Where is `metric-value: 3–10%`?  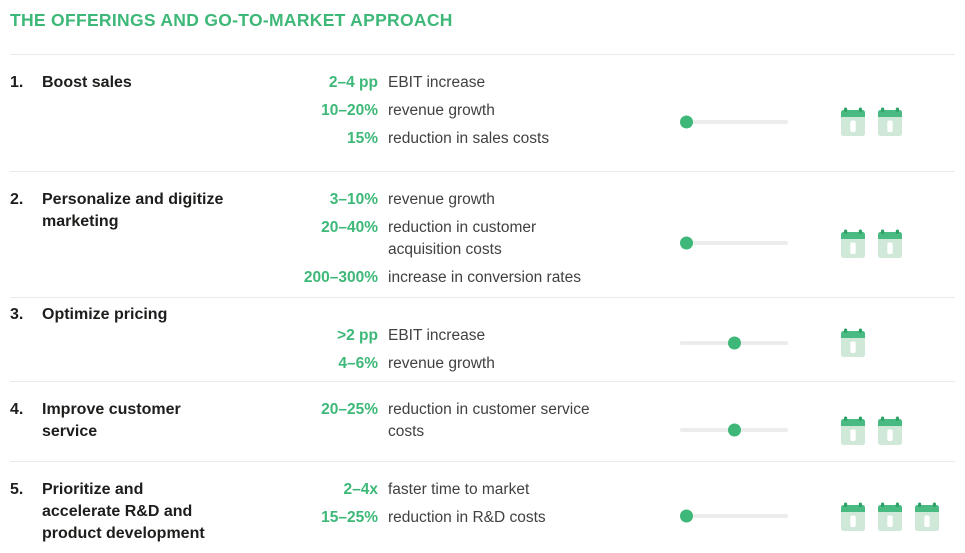 metric-value: 3–10% is located at coordinates (353, 199).